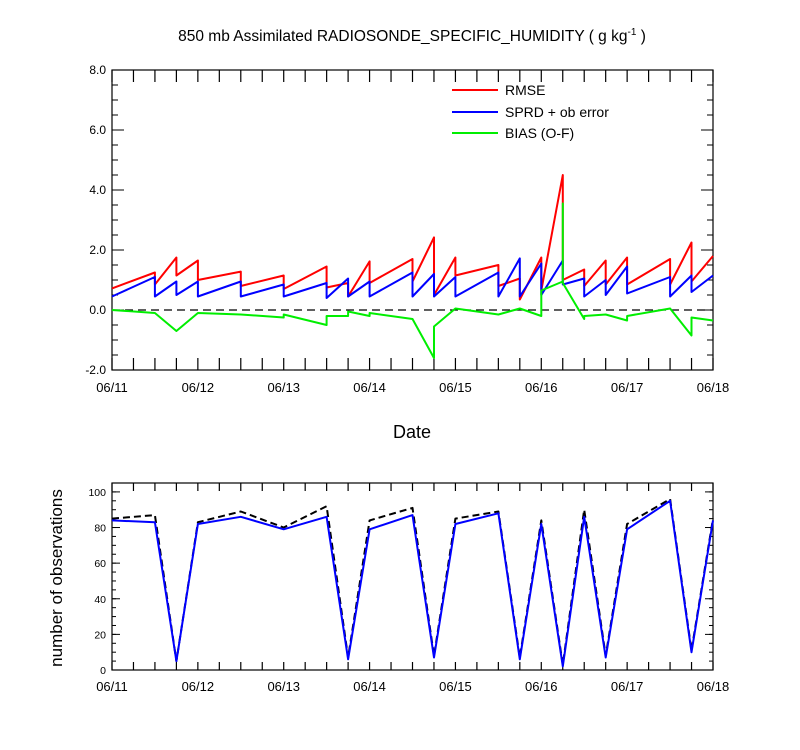 The height and width of the screenshot is (750, 800). Describe the element at coordinates (198, 387) in the screenshot. I see `top-xtick-label: 06/12` at that location.